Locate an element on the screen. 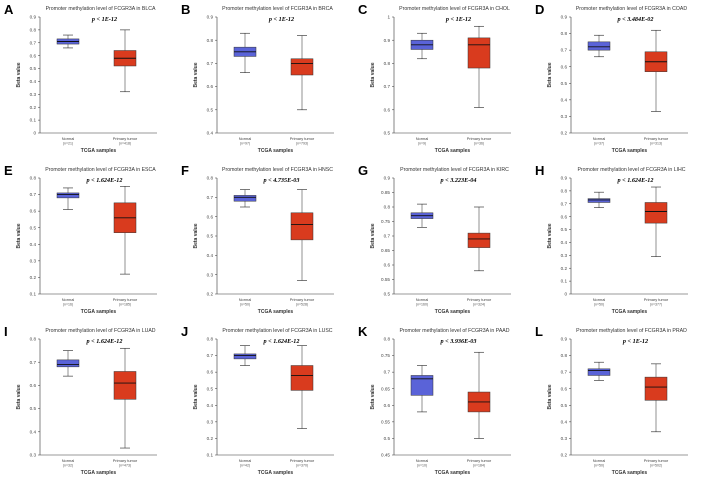  sample-count: (n=21) is located at coordinates (68, 144).